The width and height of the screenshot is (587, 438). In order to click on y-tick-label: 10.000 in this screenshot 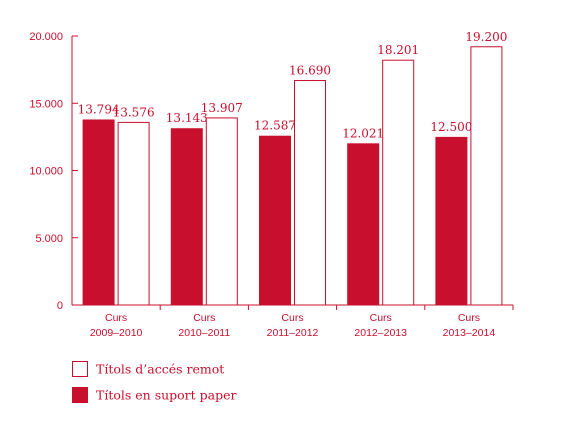, I will do `click(46, 172)`.